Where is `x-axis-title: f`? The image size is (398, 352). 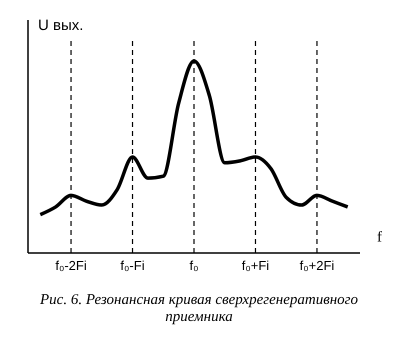 x-axis-title: f is located at coordinates (379, 238).